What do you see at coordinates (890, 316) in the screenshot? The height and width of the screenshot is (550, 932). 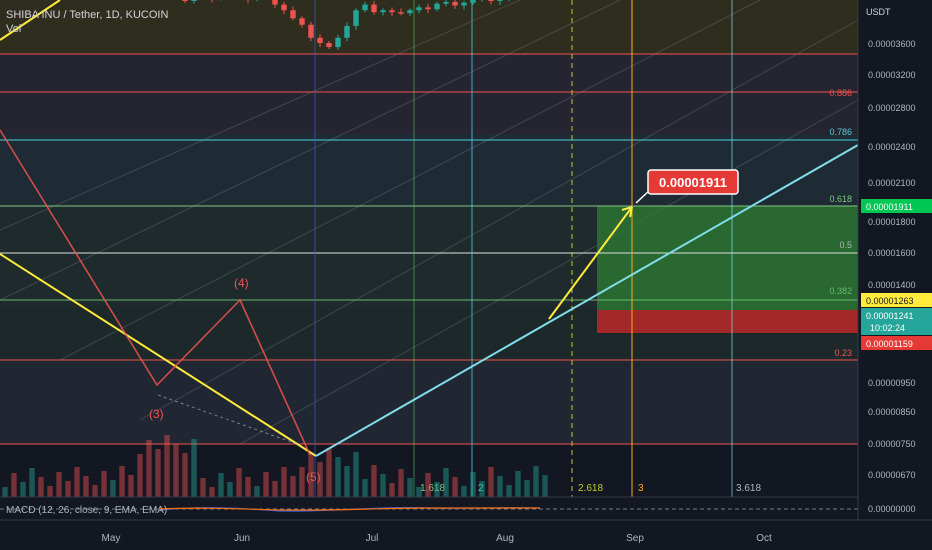 I see `current-price-text: 0.00001241` at bounding box center [890, 316].